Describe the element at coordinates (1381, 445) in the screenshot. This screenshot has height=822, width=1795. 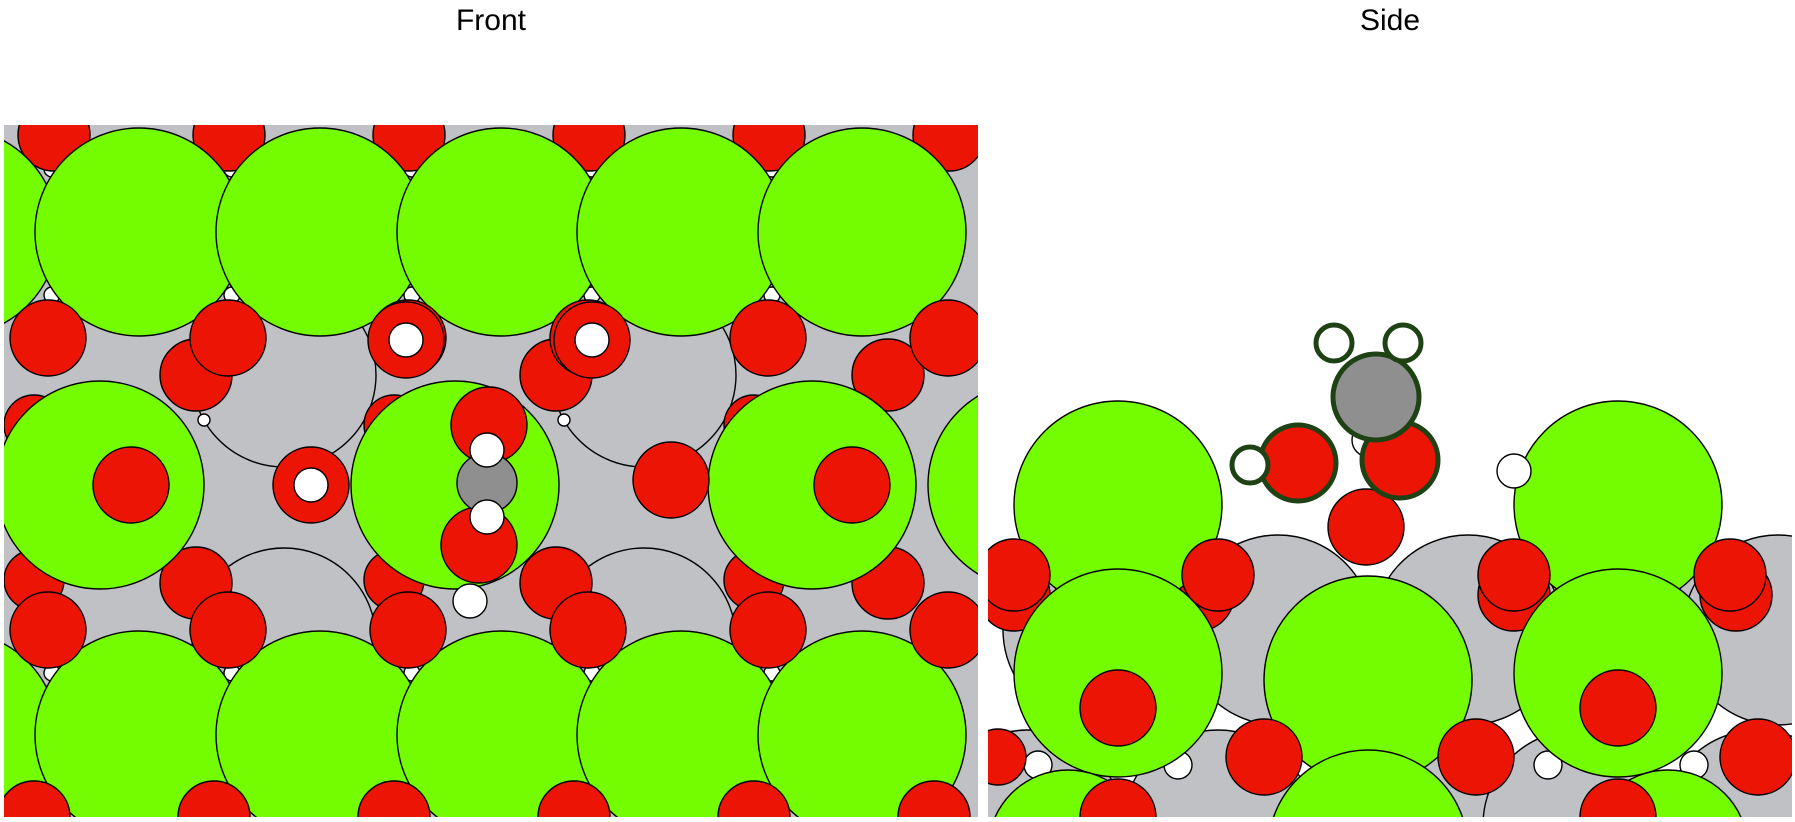
I see `adsorbed-molecule` at that location.